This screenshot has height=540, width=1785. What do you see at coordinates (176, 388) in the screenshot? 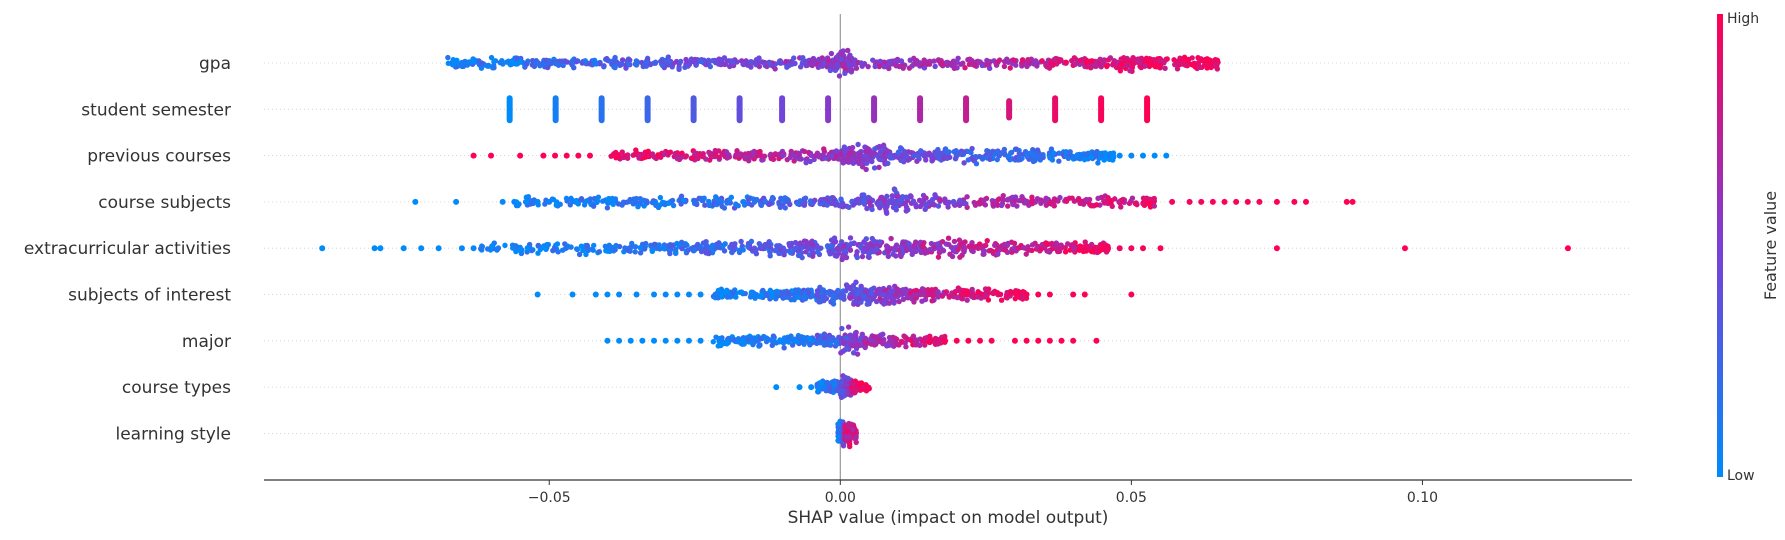
I see `feature-label: course types` at bounding box center [176, 388].